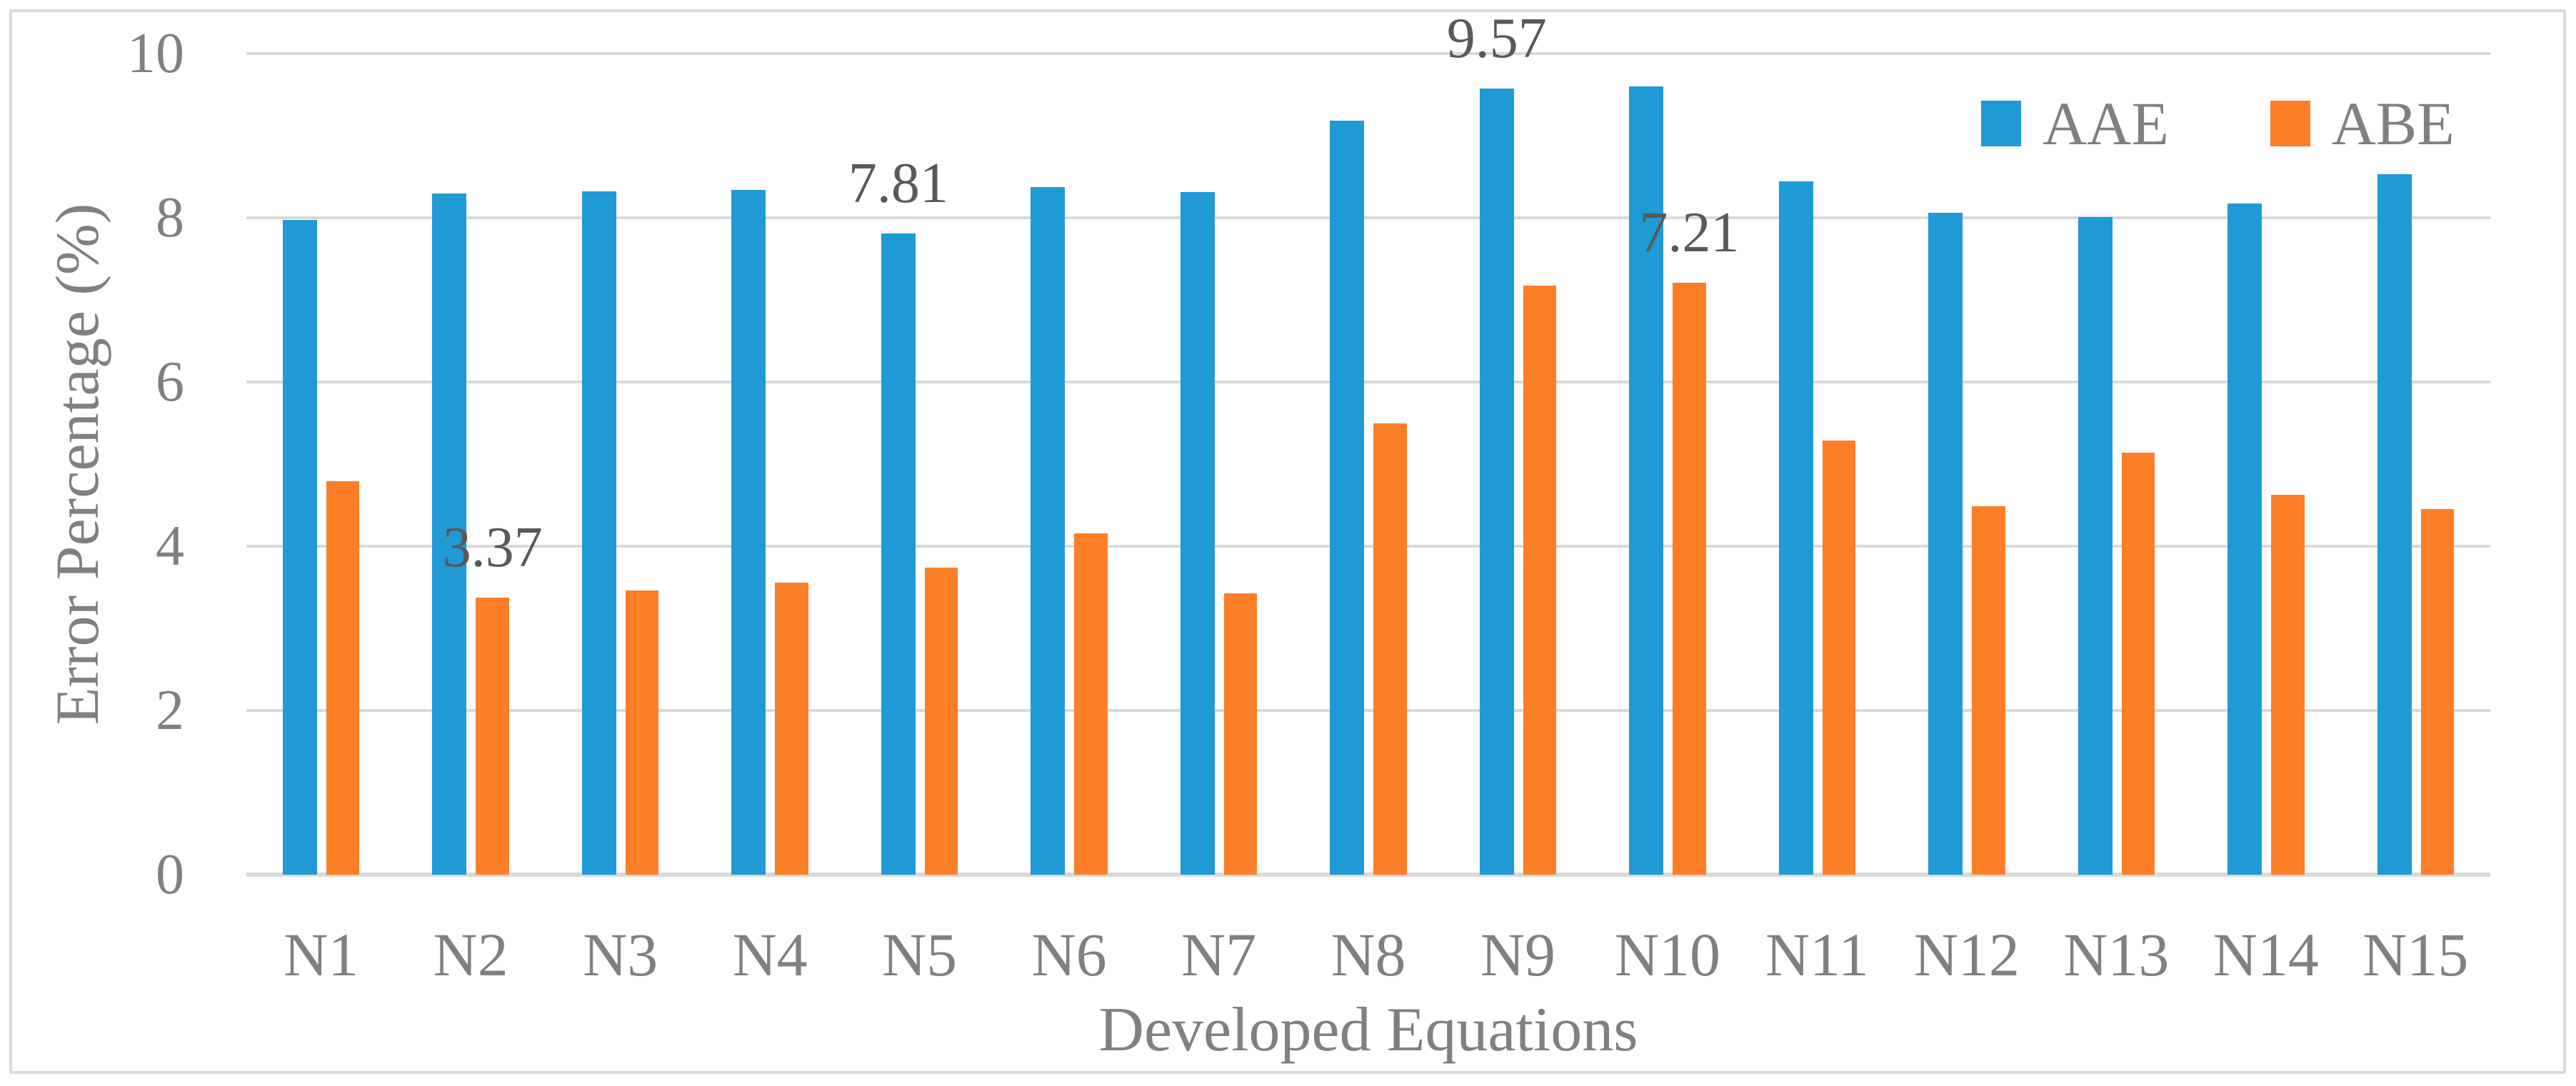 The image size is (2576, 1086). I want to click on category-label-n9: N9, so click(1518, 954).